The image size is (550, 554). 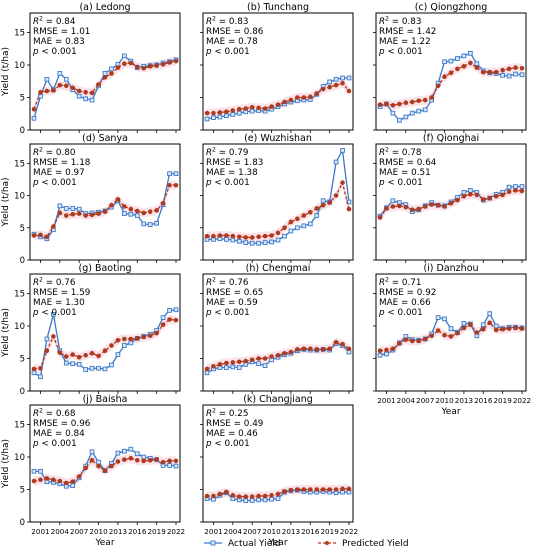 I want to click on r2-value: = 0.78, so click(x=405, y=153).